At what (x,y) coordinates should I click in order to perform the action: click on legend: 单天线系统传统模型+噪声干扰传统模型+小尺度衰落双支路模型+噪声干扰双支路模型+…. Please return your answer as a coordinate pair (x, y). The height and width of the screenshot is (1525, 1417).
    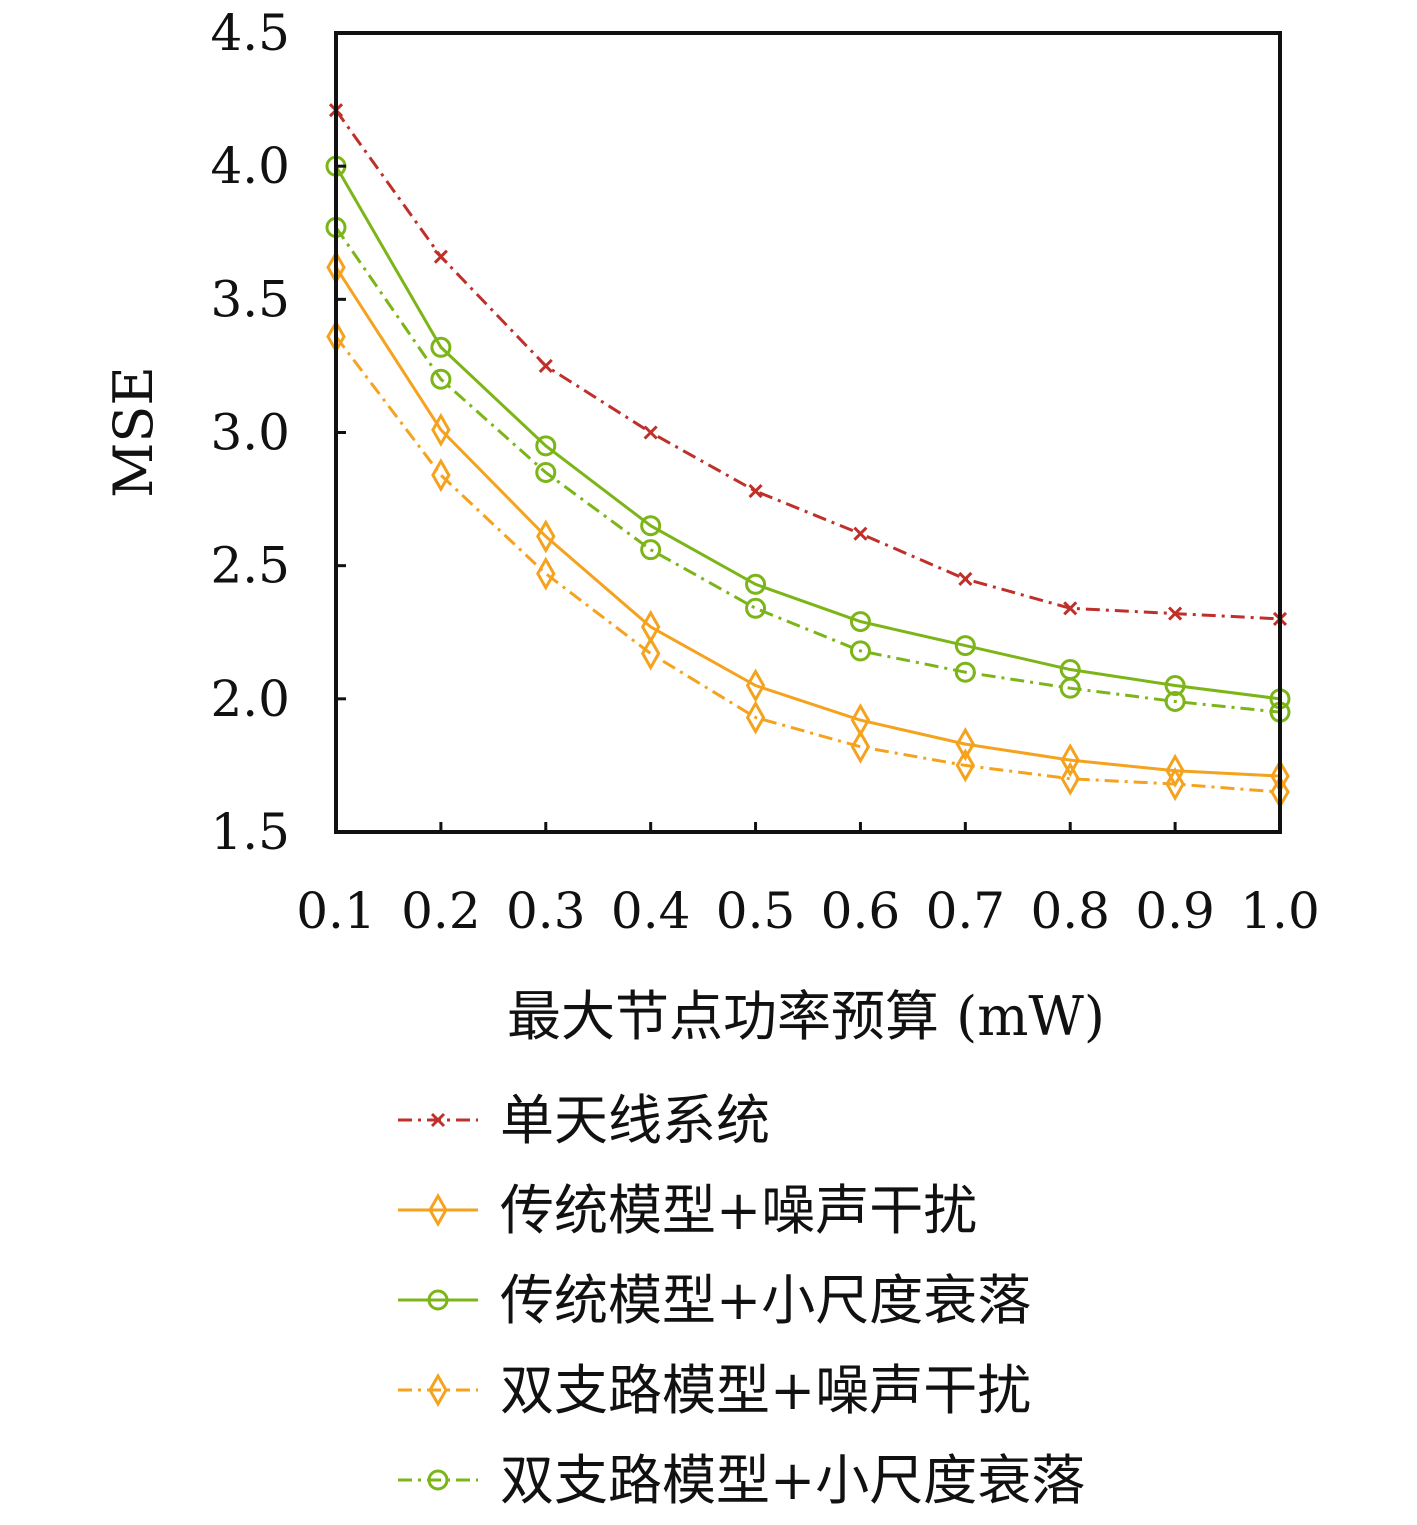
    Looking at the image, I should click on (741, 1300).